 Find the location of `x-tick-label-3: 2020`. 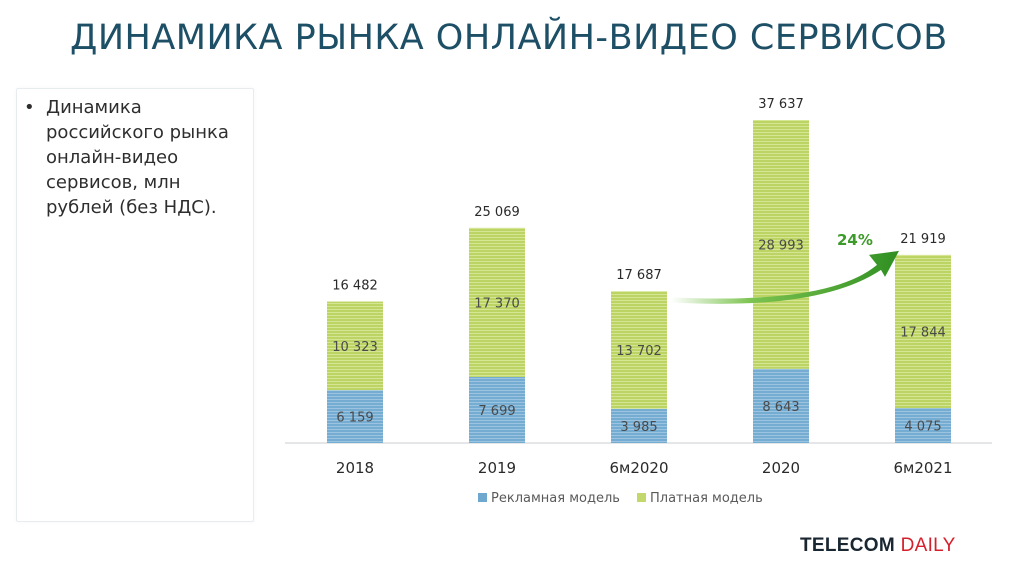

x-tick-label-3: 2020 is located at coordinates (781, 468).